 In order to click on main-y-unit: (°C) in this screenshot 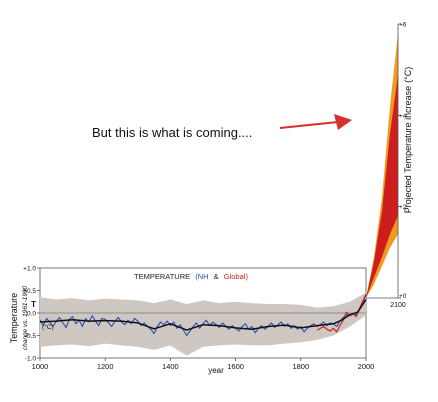, I will do `click(48, 327)`.